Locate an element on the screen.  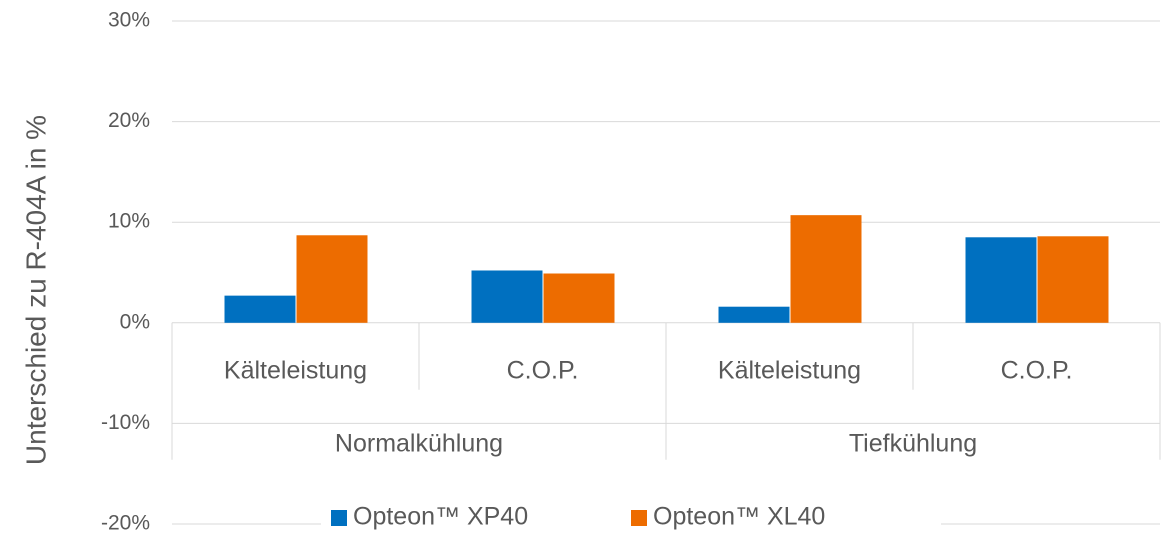
y-axis-label: Unterschied zu R-404A in % is located at coordinates (35, 290).